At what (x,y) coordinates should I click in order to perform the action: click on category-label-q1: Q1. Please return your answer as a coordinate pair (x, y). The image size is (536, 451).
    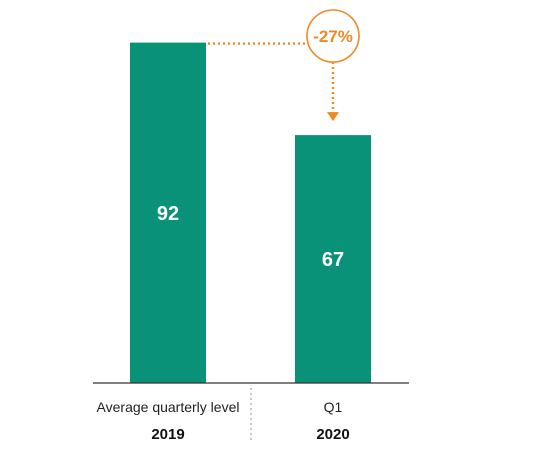
    Looking at the image, I should click on (333, 407).